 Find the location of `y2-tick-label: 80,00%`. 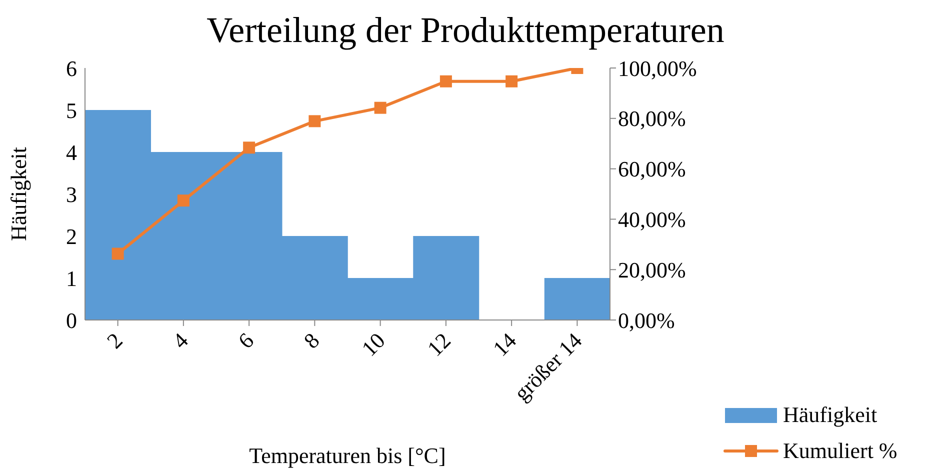

y2-tick-label: 80,00% is located at coordinates (652, 119).